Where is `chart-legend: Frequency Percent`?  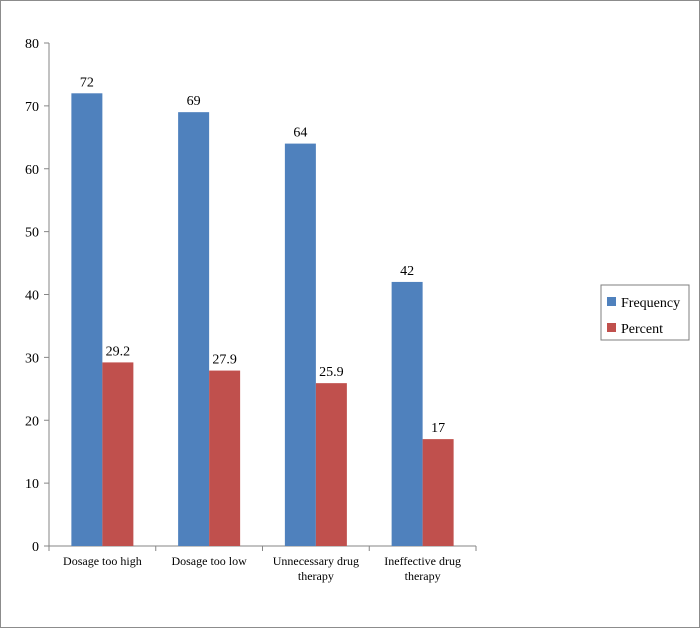 chart-legend: Frequency Percent is located at coordinates (645, 312).